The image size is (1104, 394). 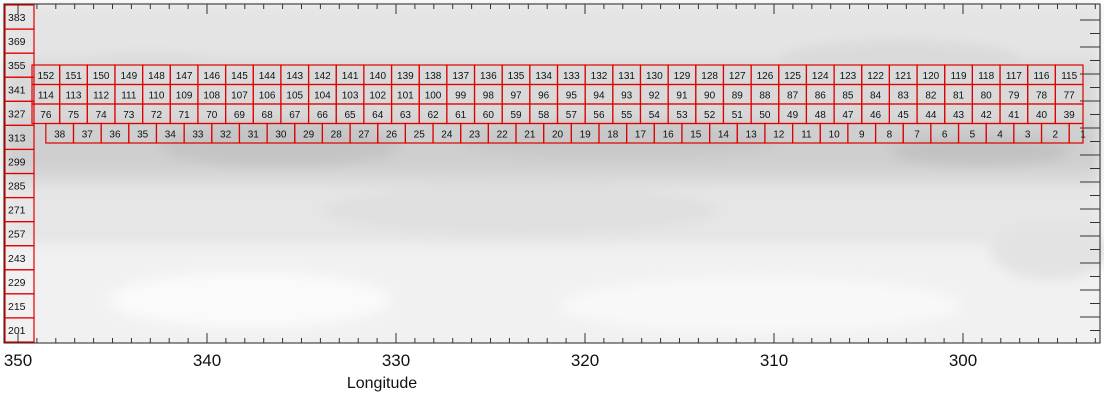 I want to click on field-number: 28, so click(x=337, y=134).